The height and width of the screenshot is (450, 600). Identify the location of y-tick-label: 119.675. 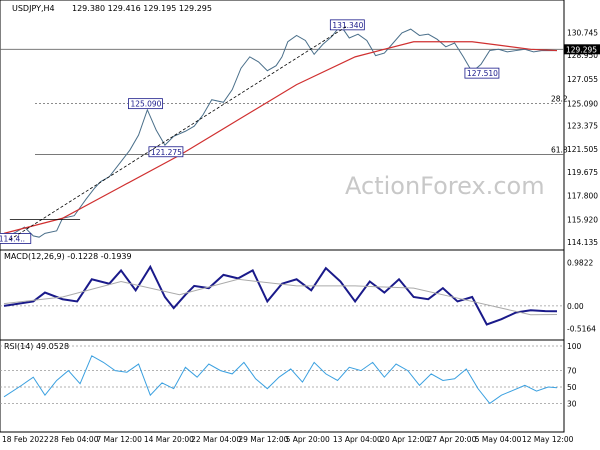
(582, 172).